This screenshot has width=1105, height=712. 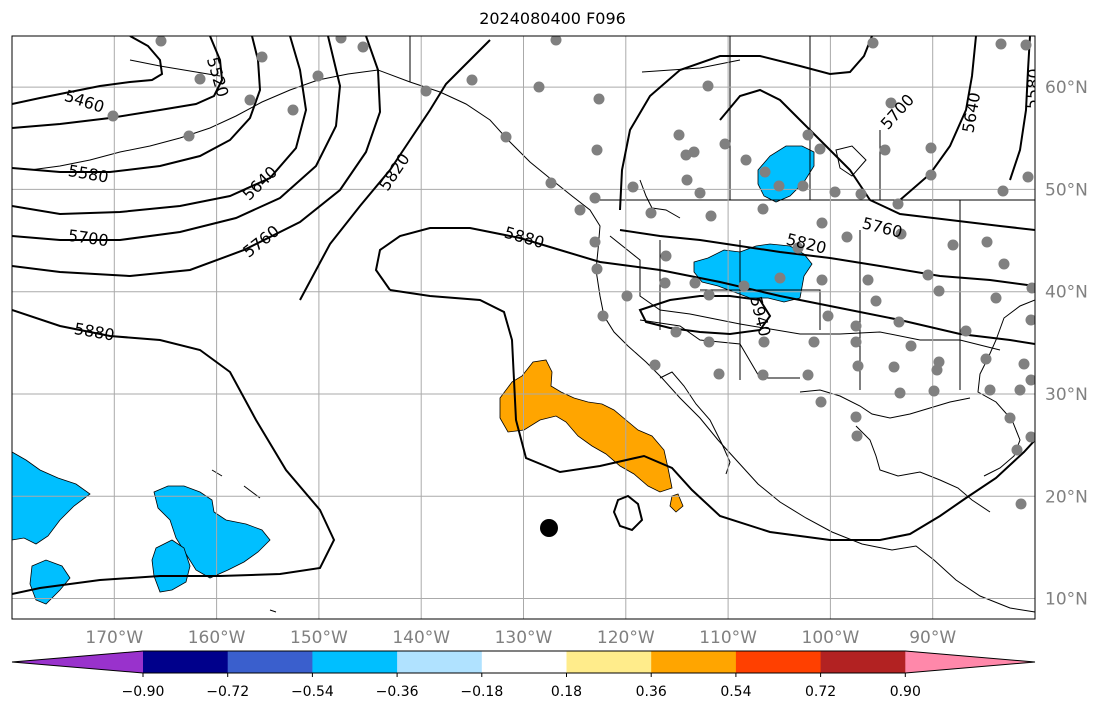 I want to click on lon-tick-label-5: 120°W, so click(x=626, y=638).